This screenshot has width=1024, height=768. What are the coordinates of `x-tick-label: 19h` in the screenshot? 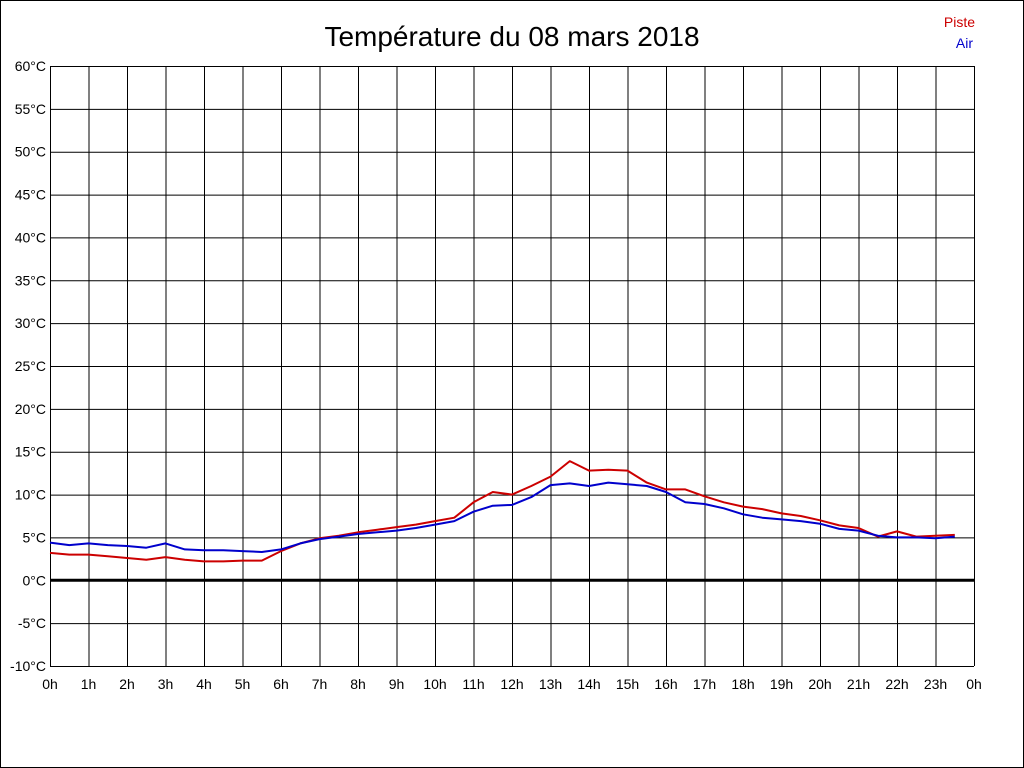 It's located at (781, 684).